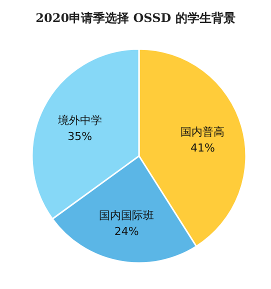 This screenshot has height=289, width=271. Describe the element at coordinates (80, 136) in the screenshot. I see `data-label: 35%` at that location.